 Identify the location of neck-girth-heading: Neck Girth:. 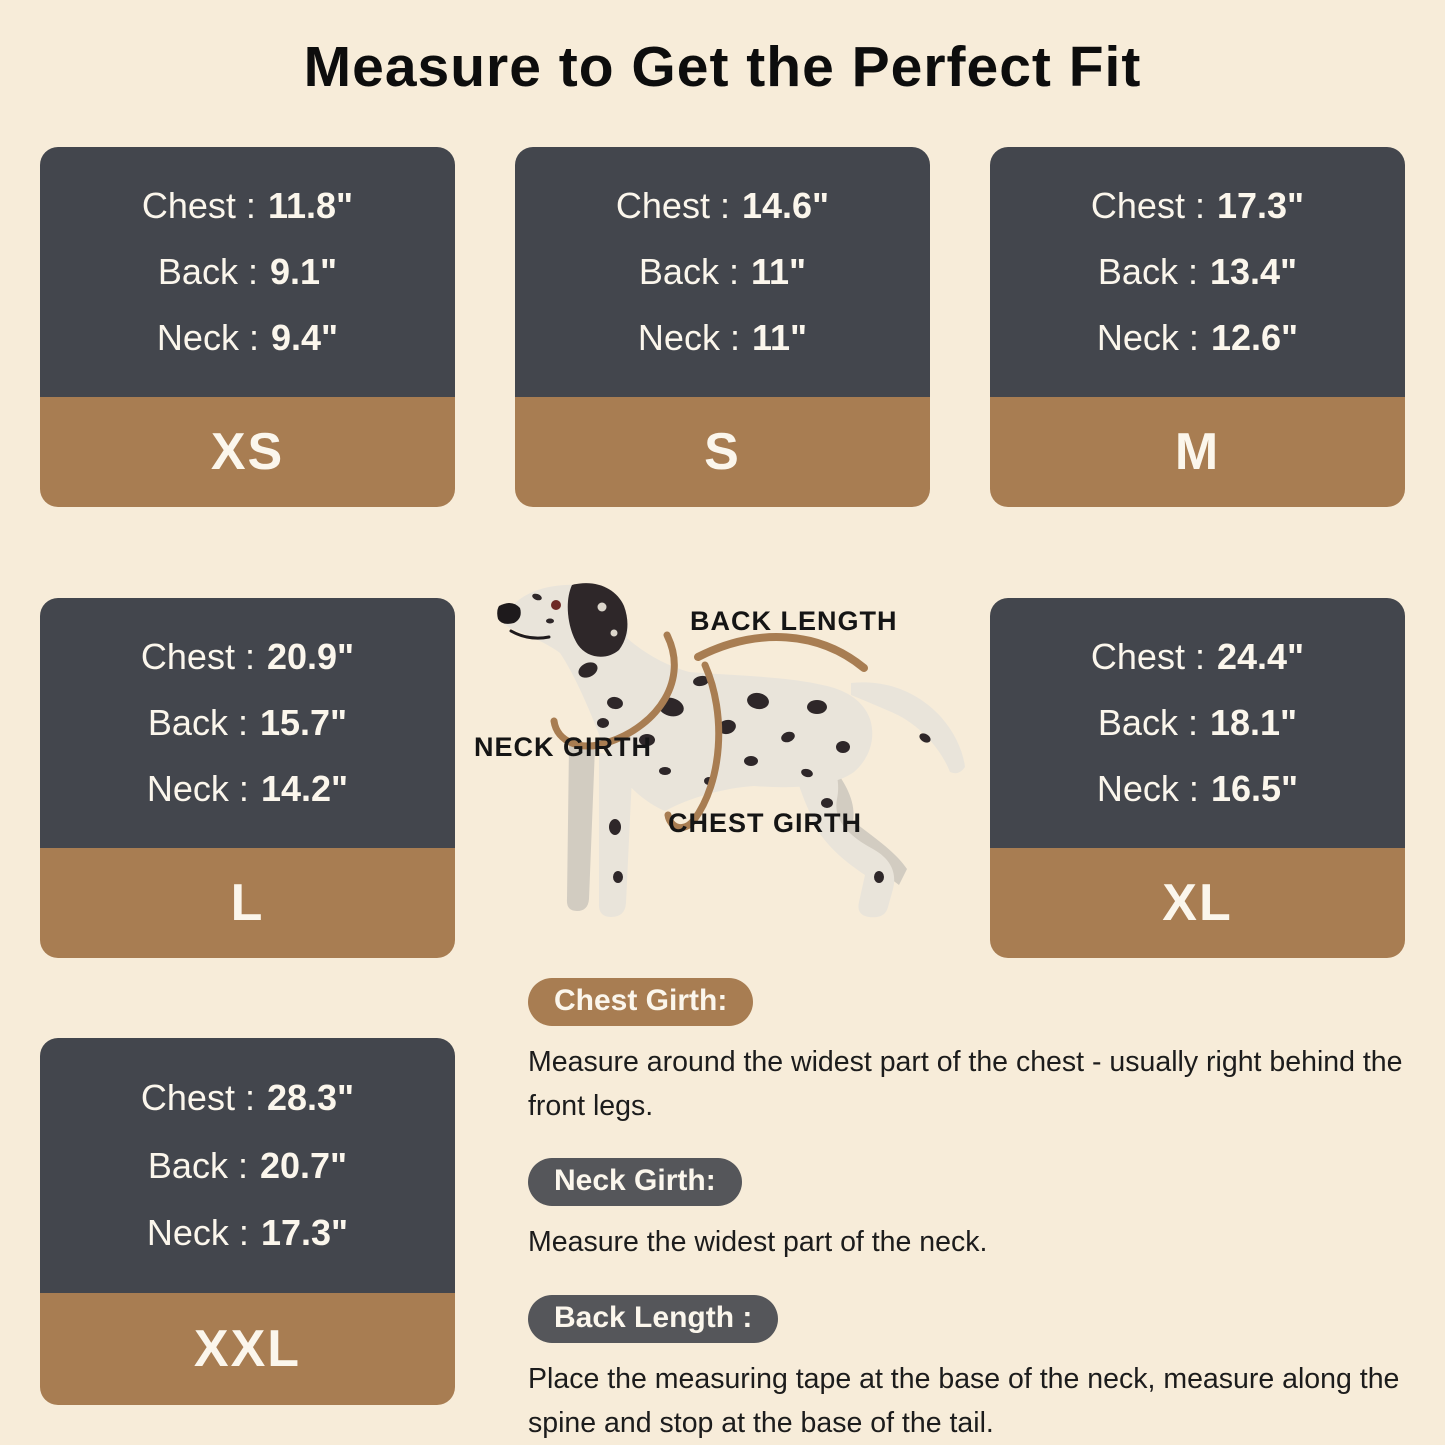
(635, 1182).